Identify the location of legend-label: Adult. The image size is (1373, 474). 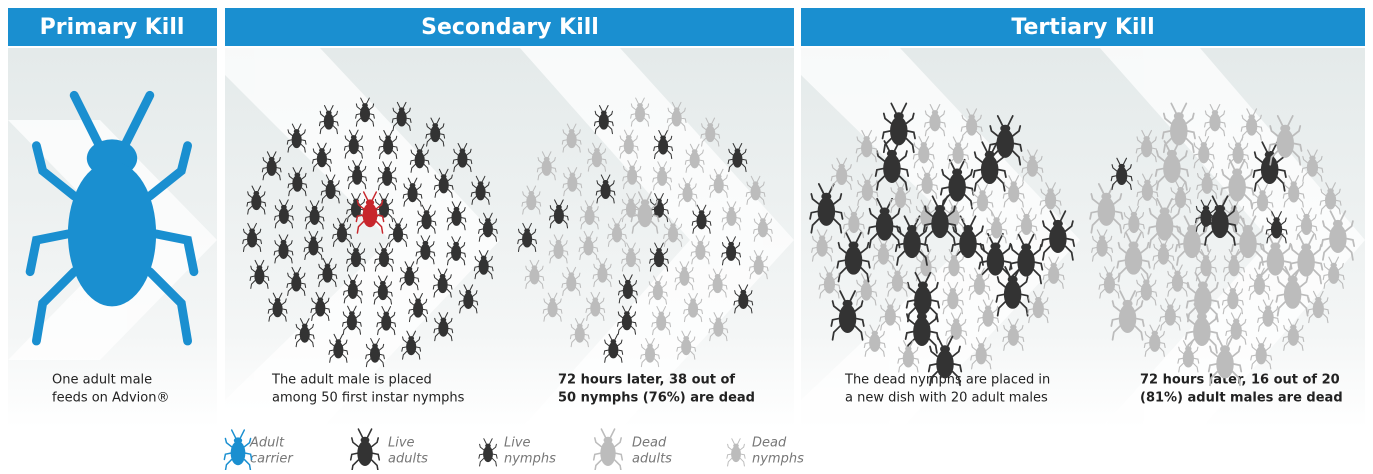
(267, 443).